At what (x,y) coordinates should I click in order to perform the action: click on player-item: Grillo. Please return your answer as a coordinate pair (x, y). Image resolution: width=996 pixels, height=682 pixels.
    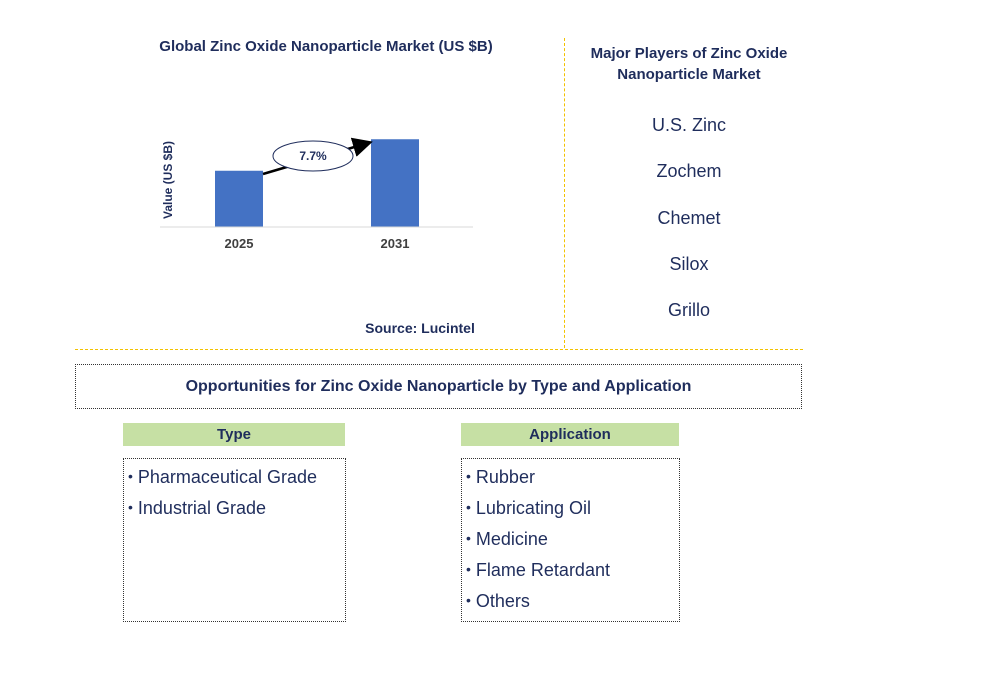
    Looking at the image, I should click on (688, 310).